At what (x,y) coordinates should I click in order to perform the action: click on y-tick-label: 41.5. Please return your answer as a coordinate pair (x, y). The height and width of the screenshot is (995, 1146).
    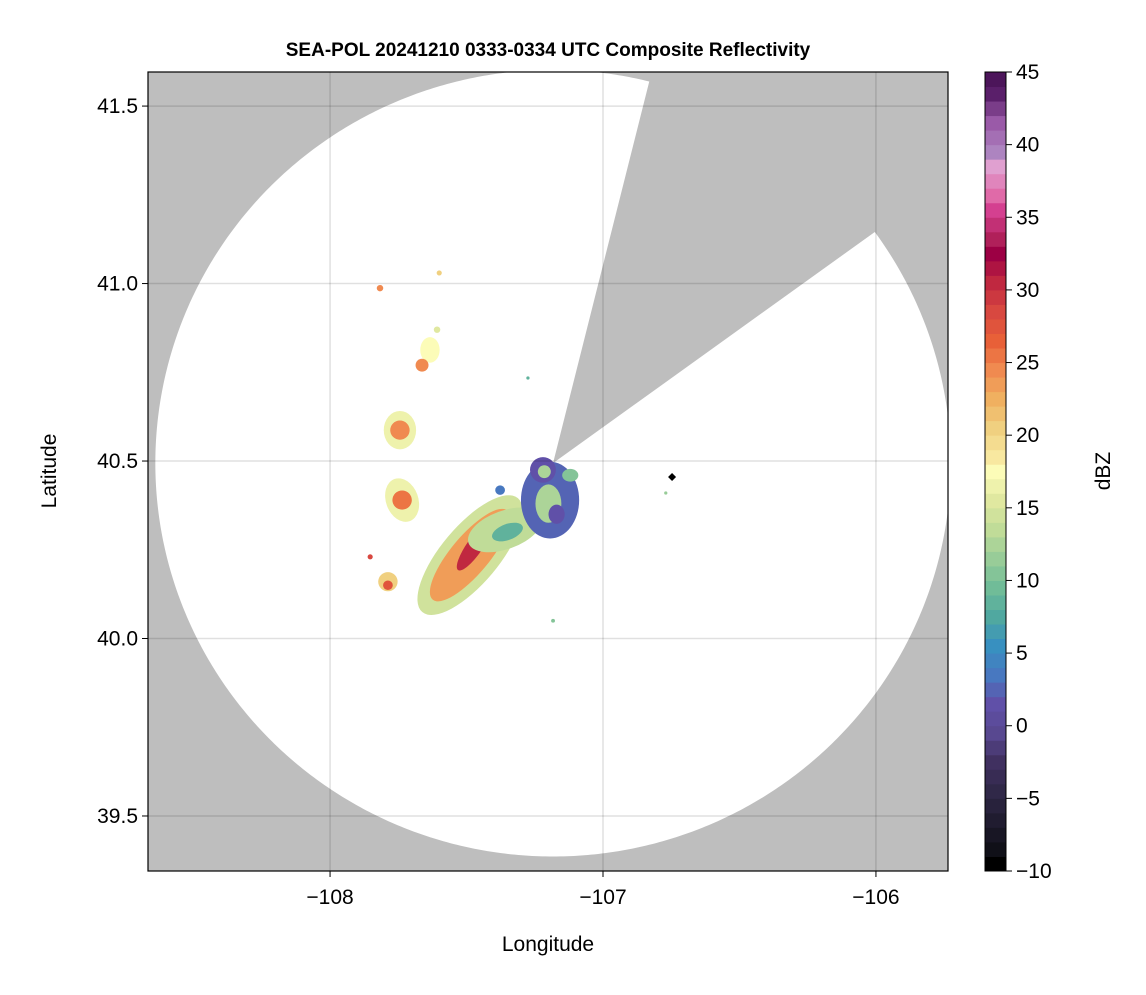
    Looking at the image, I should click on (117, 106).